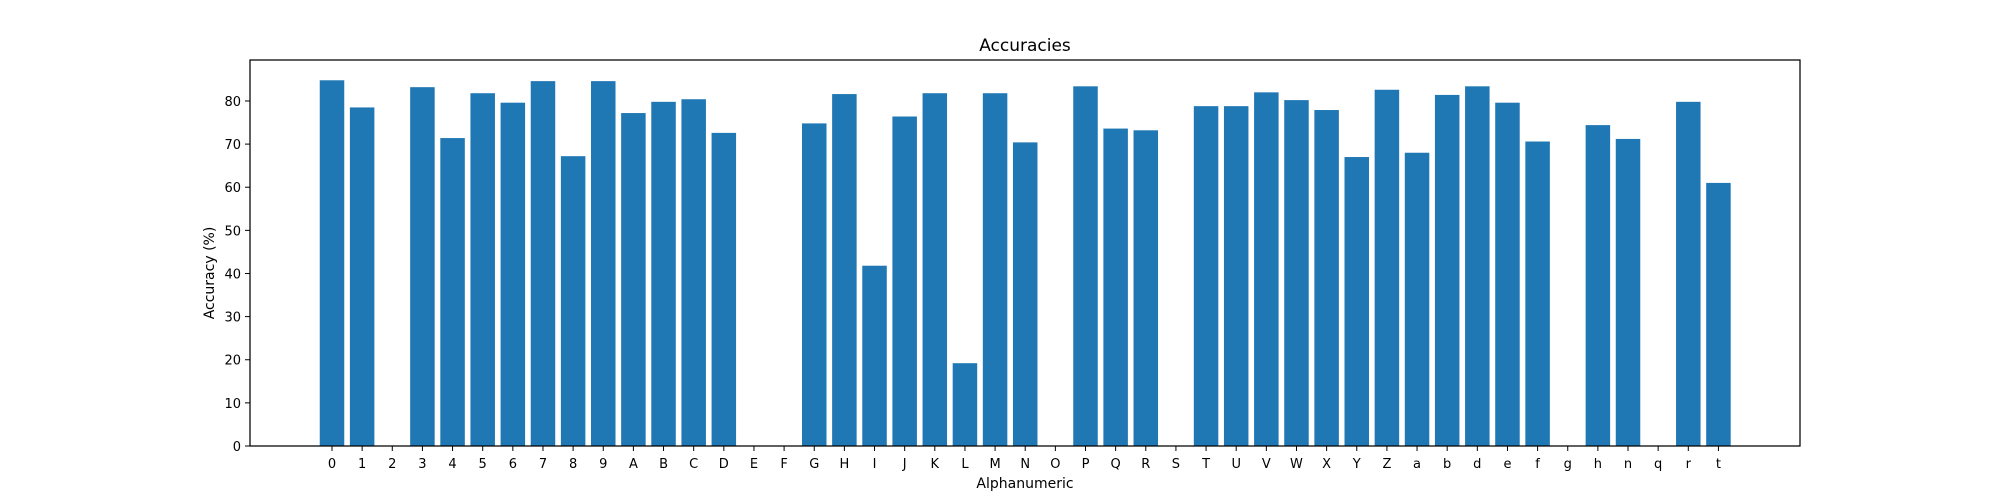 Image resolution: width=2000 pixels, height=504 pixels. What do you see at coordinates (1055, 464) in the screenshot?
I see `x-tick-label: O` at bounding box center [1055, 464].